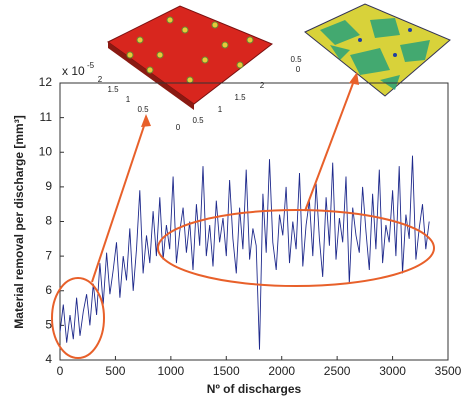 This screenshot has width=474, height=404. What do you see at coordinates (78, 318) in the screenshot?
I see `ellipse-early` at bounding box center [78, 318].